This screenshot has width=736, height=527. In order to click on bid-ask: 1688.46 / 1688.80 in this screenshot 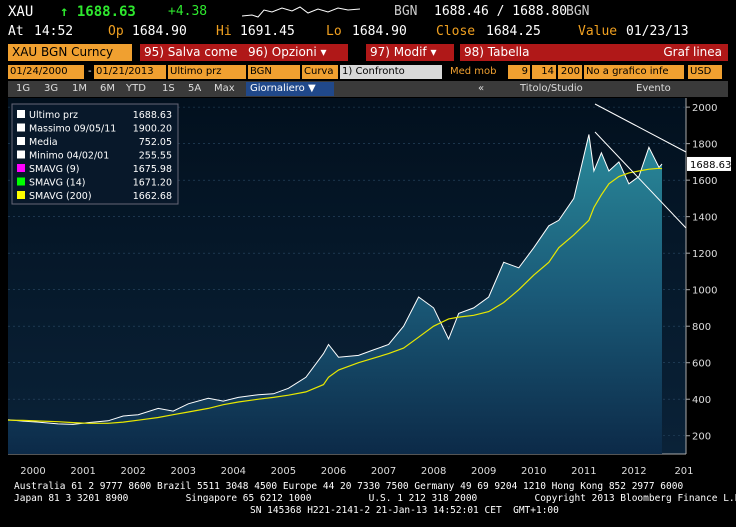, I will do `click(501, 11)`.